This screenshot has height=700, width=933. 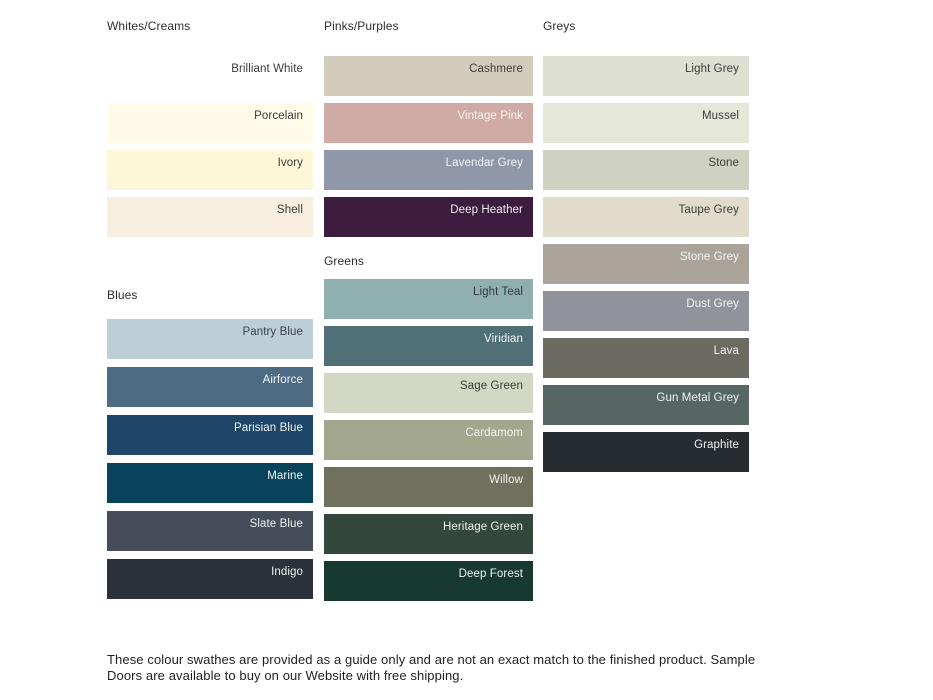 What do you see at coordinates (428, 487) in the screenshot?
I see `swatch-willow: Willow` at bounding box center [428, 487].